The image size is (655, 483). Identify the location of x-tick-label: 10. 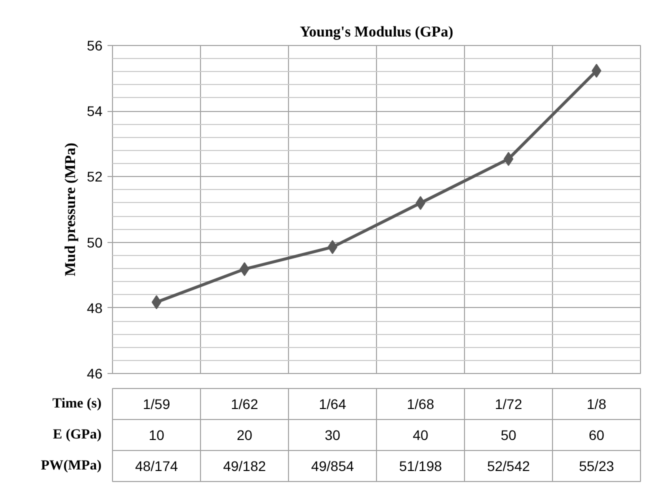
(156, 435).